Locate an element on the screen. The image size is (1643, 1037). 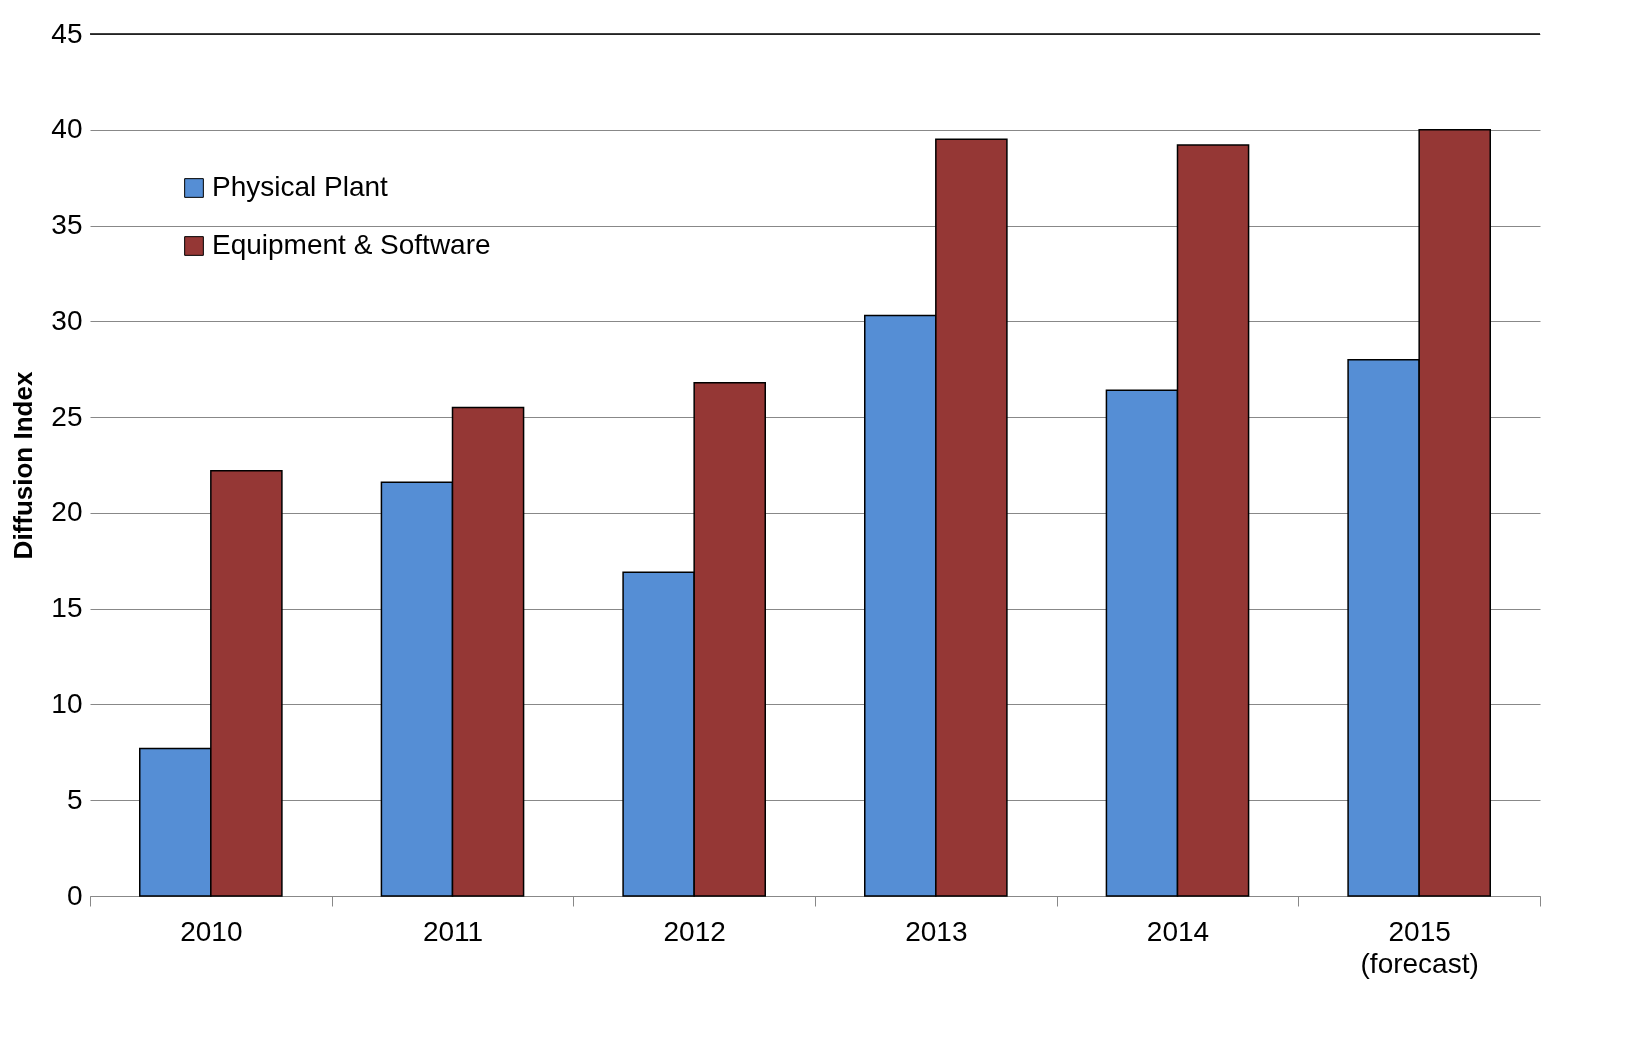
y-tick-label: 0 is located at coordinates (74, 895).